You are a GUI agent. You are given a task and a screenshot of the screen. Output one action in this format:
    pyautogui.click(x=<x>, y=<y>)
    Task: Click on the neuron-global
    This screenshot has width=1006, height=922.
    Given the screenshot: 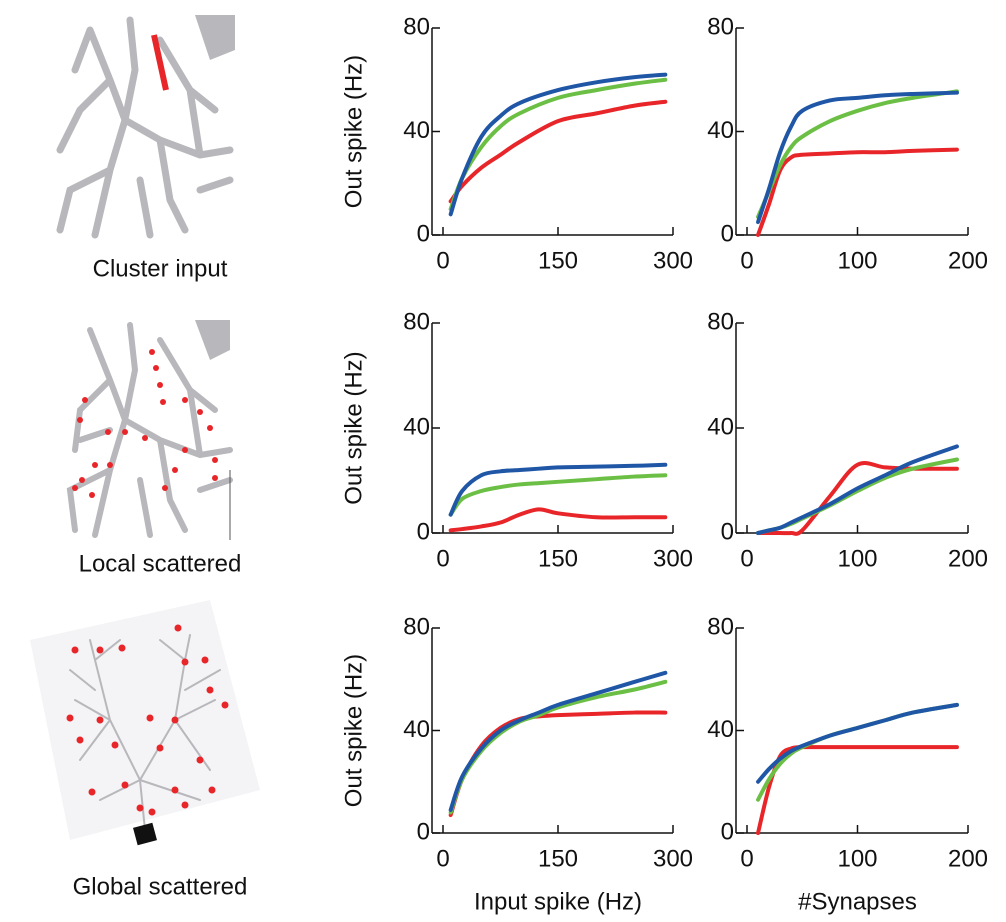 What is the action you would take?
    pyautogui.click(x=145, y=723)
    